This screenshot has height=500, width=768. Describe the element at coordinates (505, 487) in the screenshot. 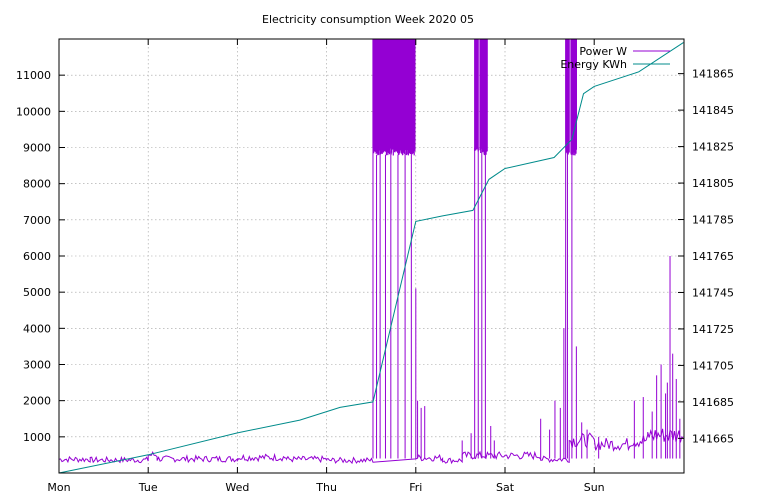

I see `x-tick-label: Sat` at that location.